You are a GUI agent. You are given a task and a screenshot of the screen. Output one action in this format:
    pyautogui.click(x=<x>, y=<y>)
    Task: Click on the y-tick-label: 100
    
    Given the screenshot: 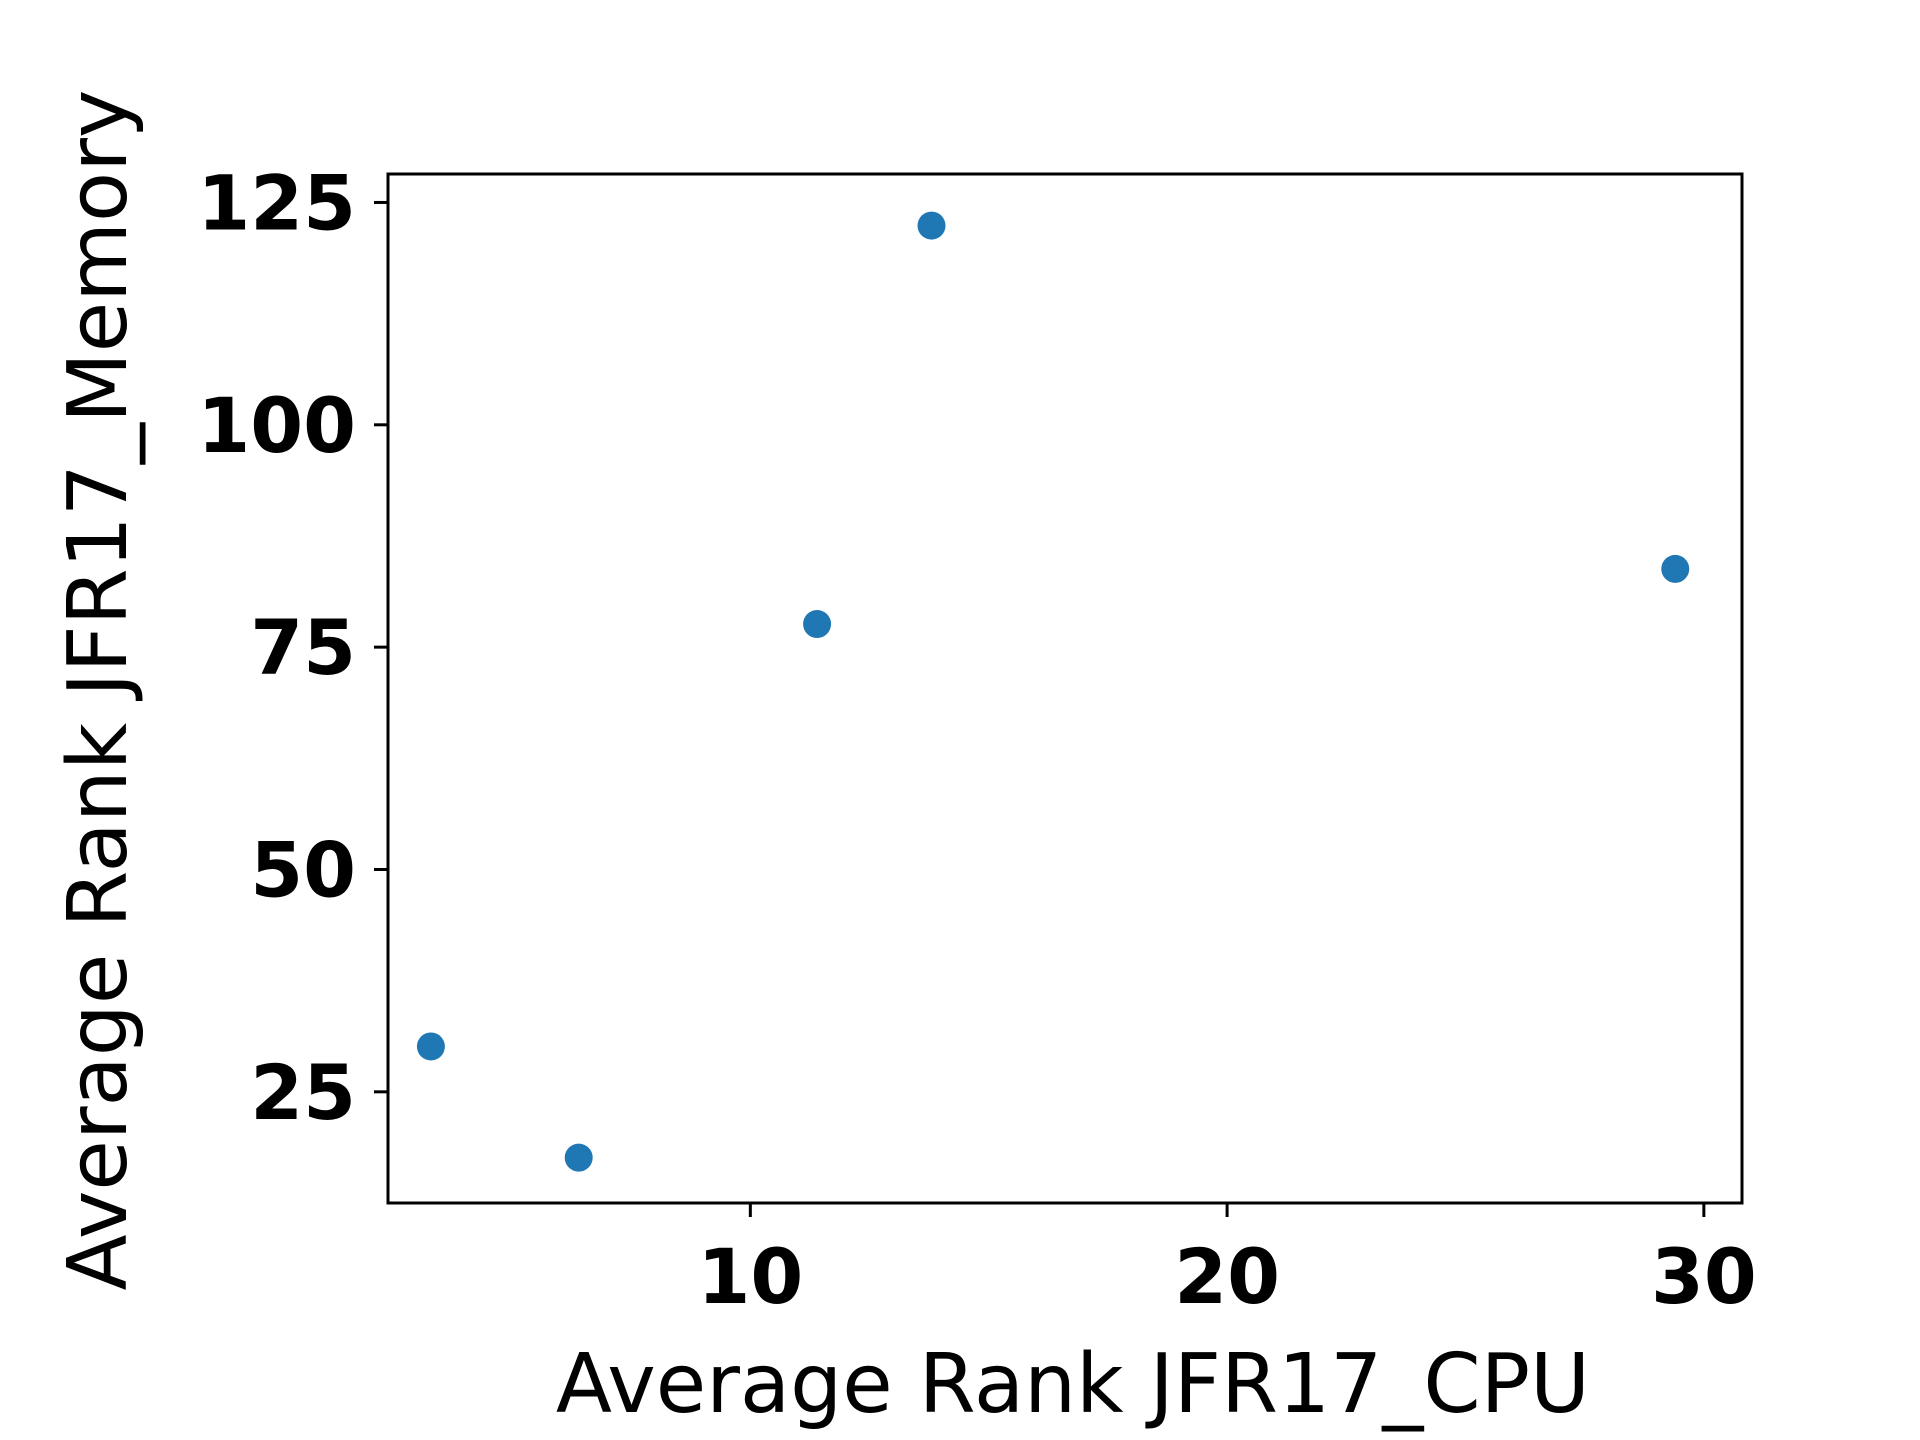 What is the action you would take?
    pyautogui.click(x=276, y=425)
    